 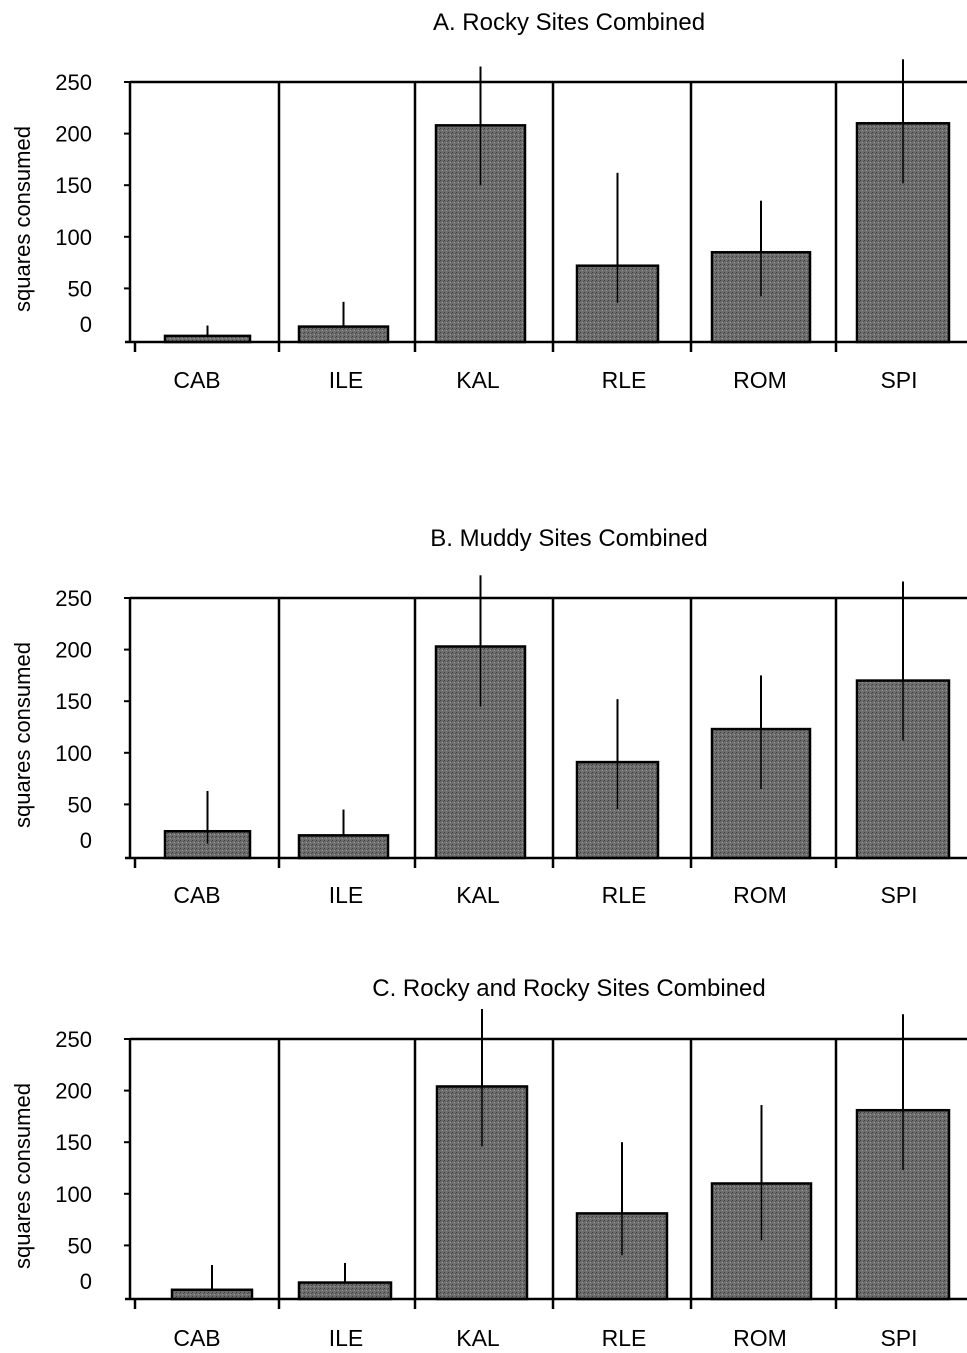 I want to click on chart-title: C. Rocky and Rocky Sites Combined, so click(x=569, y=988).